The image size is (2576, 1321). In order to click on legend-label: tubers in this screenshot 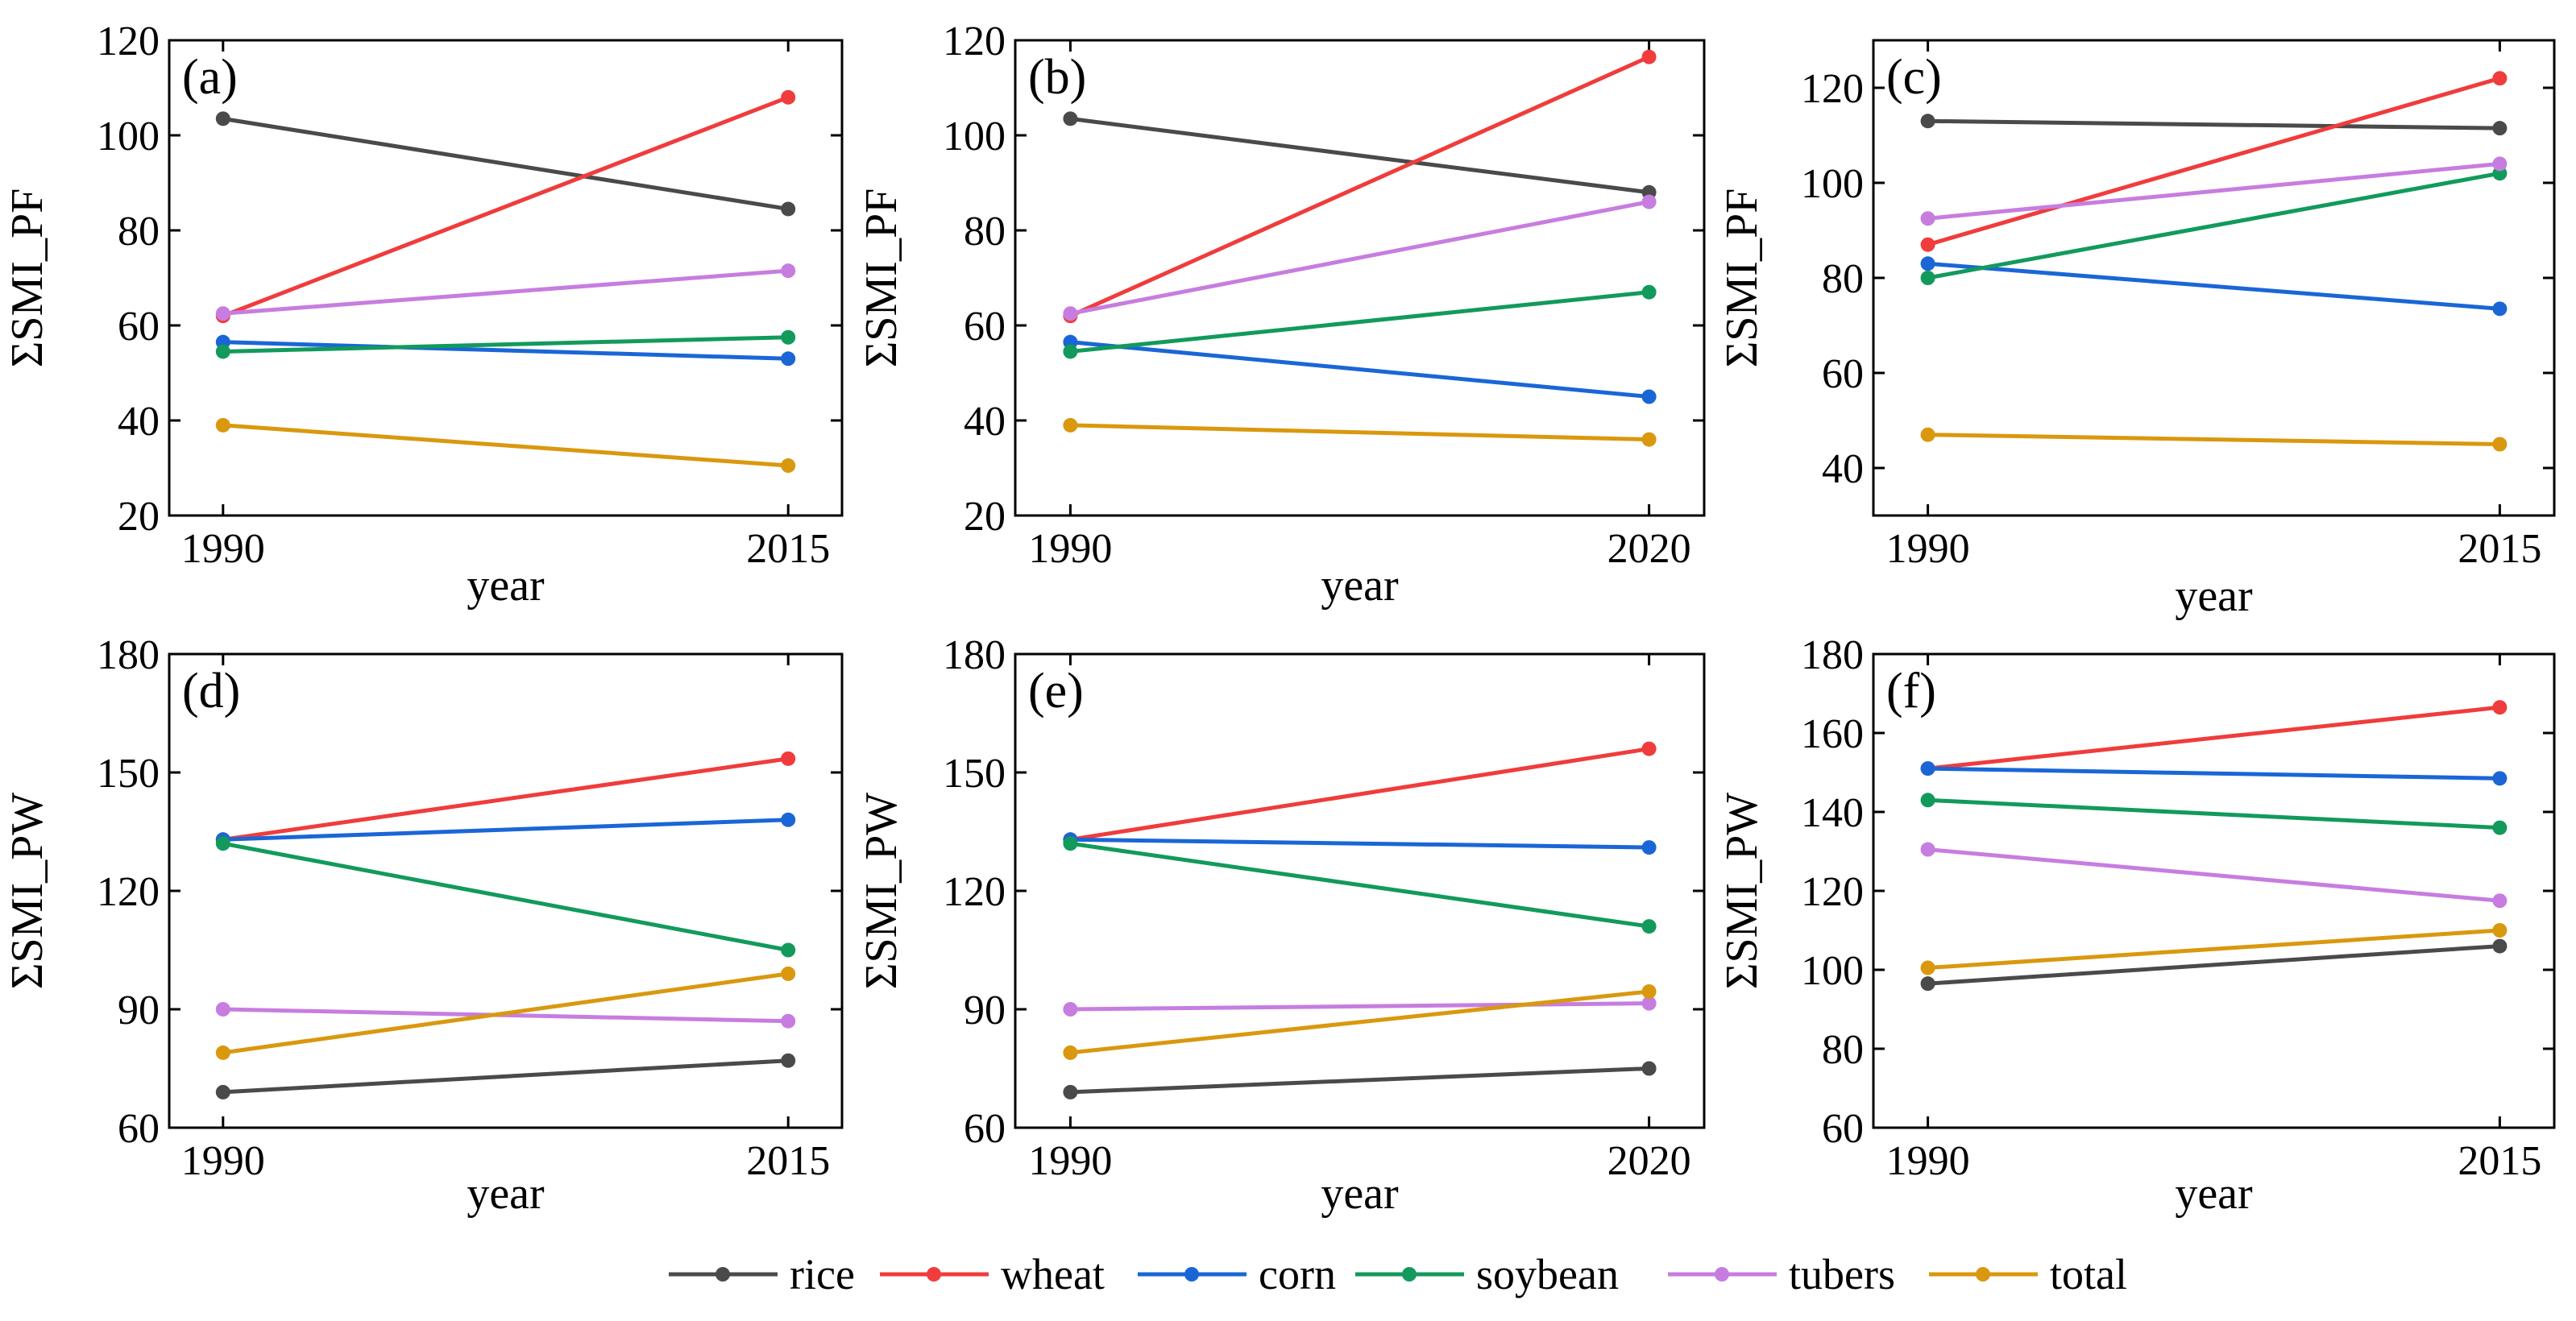, I will do `click(1842, 1274)`.